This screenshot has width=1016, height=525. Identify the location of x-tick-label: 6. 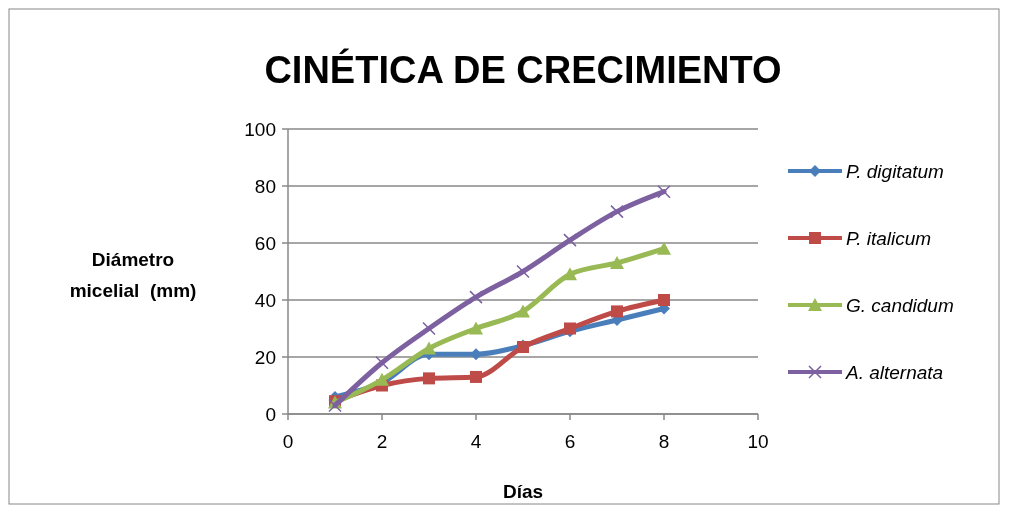
(570, 441).